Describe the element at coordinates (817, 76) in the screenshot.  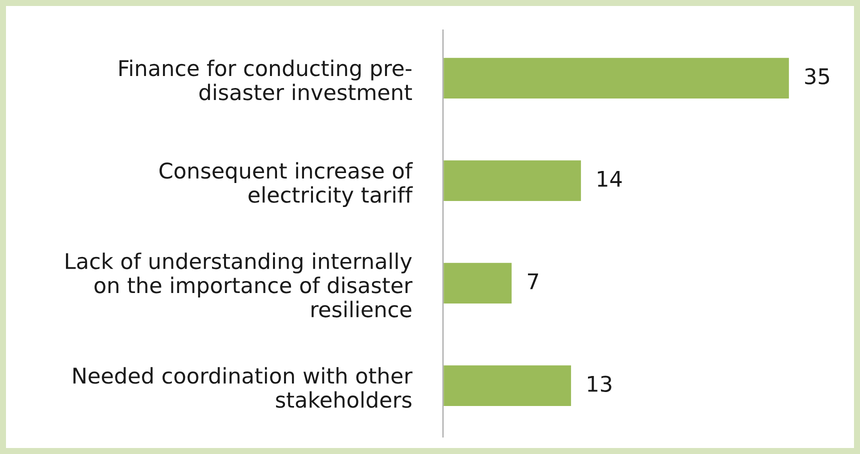
I see `data-label: 35` at that location.